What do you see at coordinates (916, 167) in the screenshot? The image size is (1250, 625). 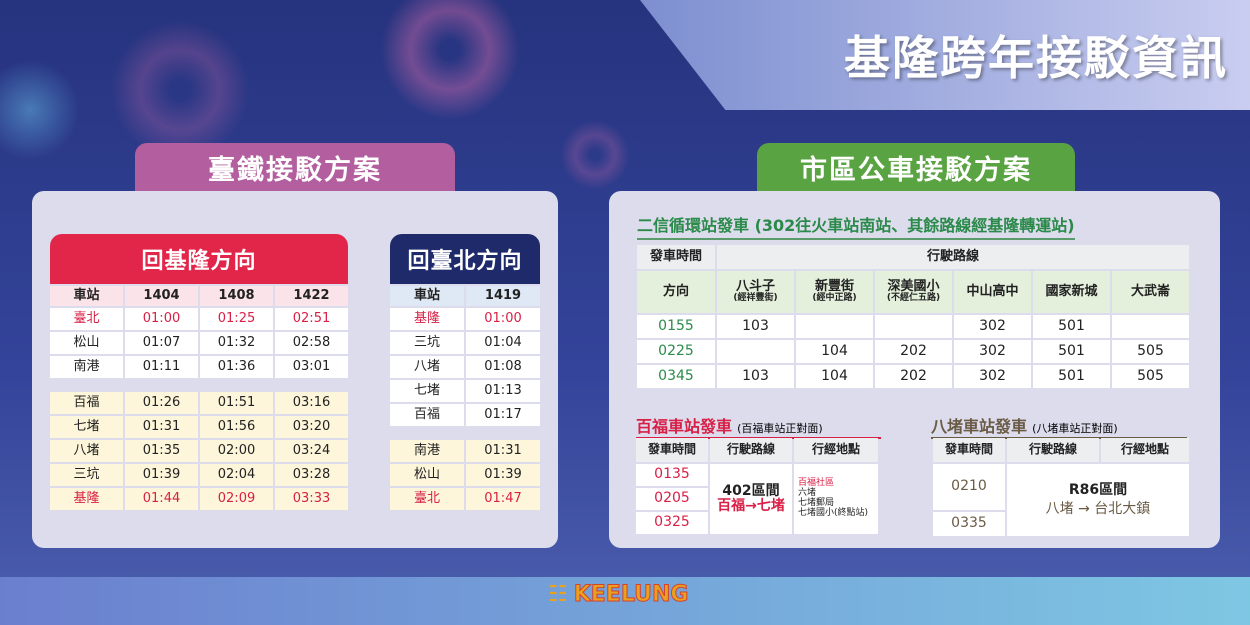 I see `bus-tab: 市區公車接駁方案` at bounding box center [916, 167].